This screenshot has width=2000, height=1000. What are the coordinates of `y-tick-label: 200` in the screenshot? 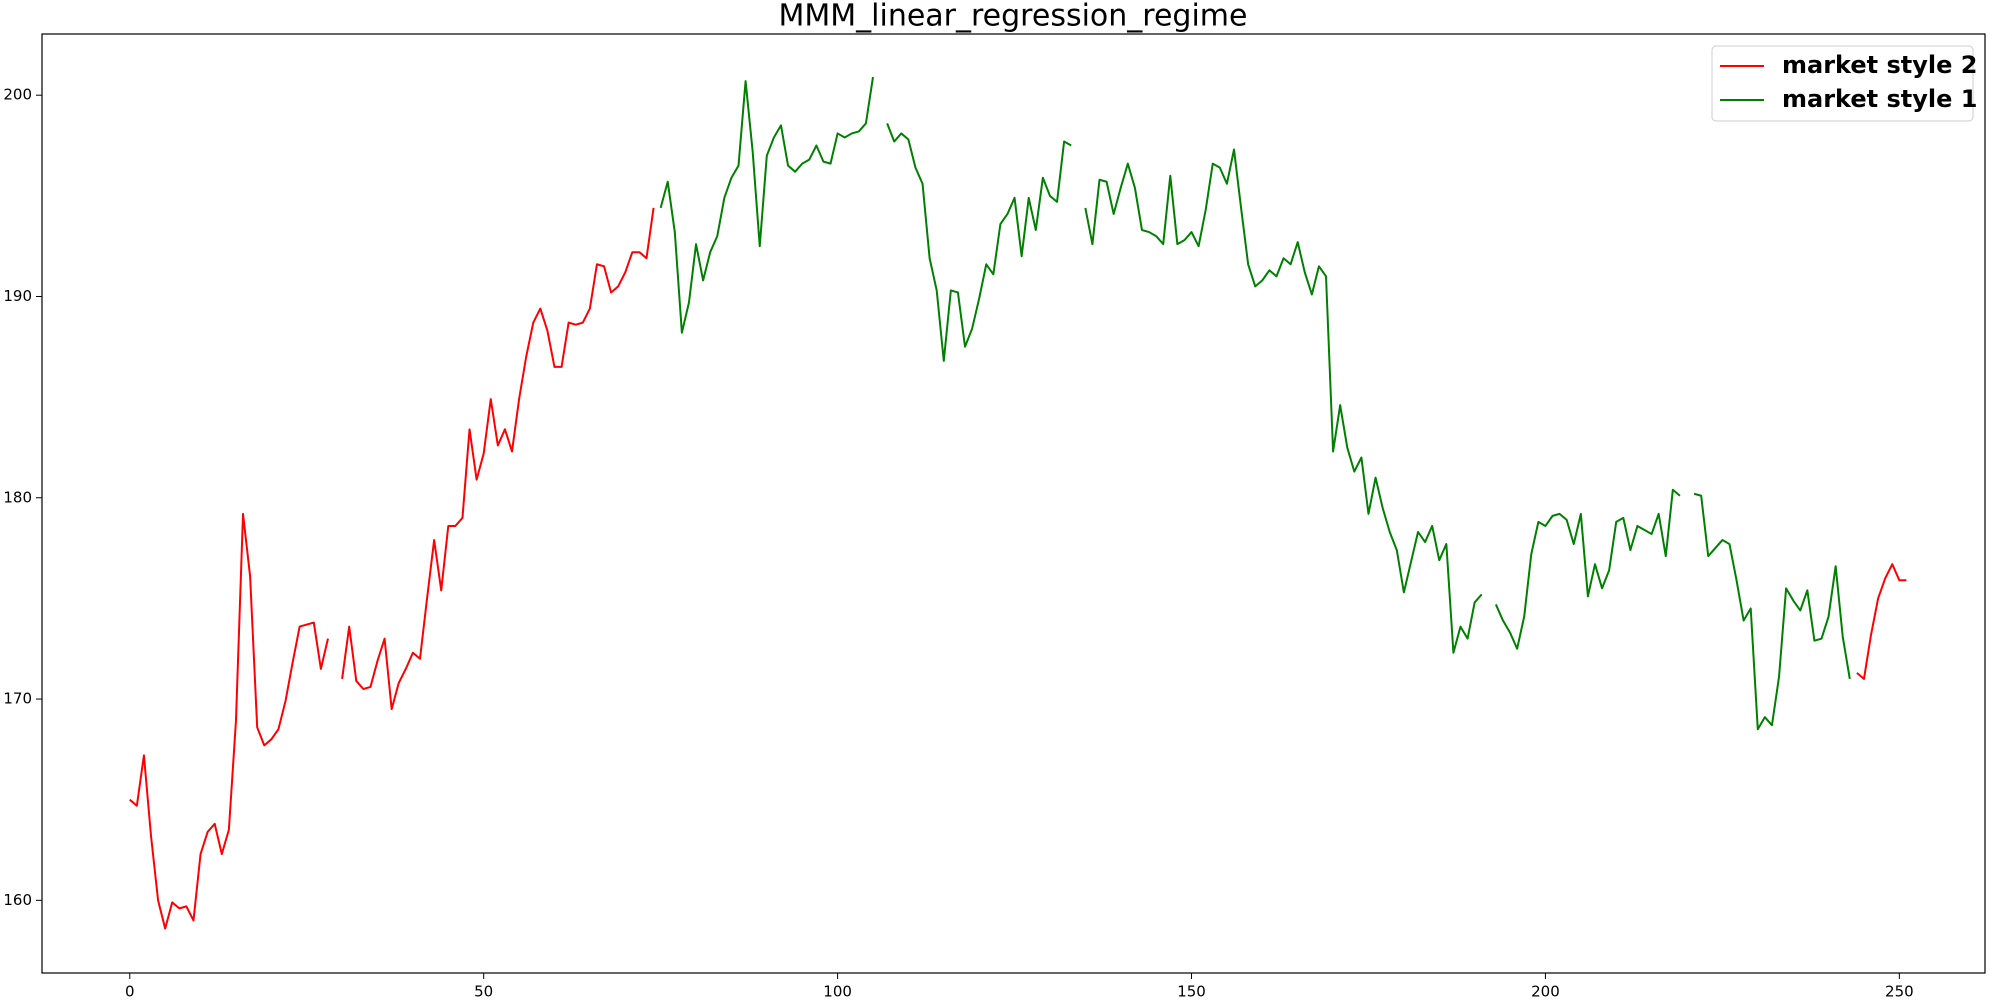 It's located at (17, 95).